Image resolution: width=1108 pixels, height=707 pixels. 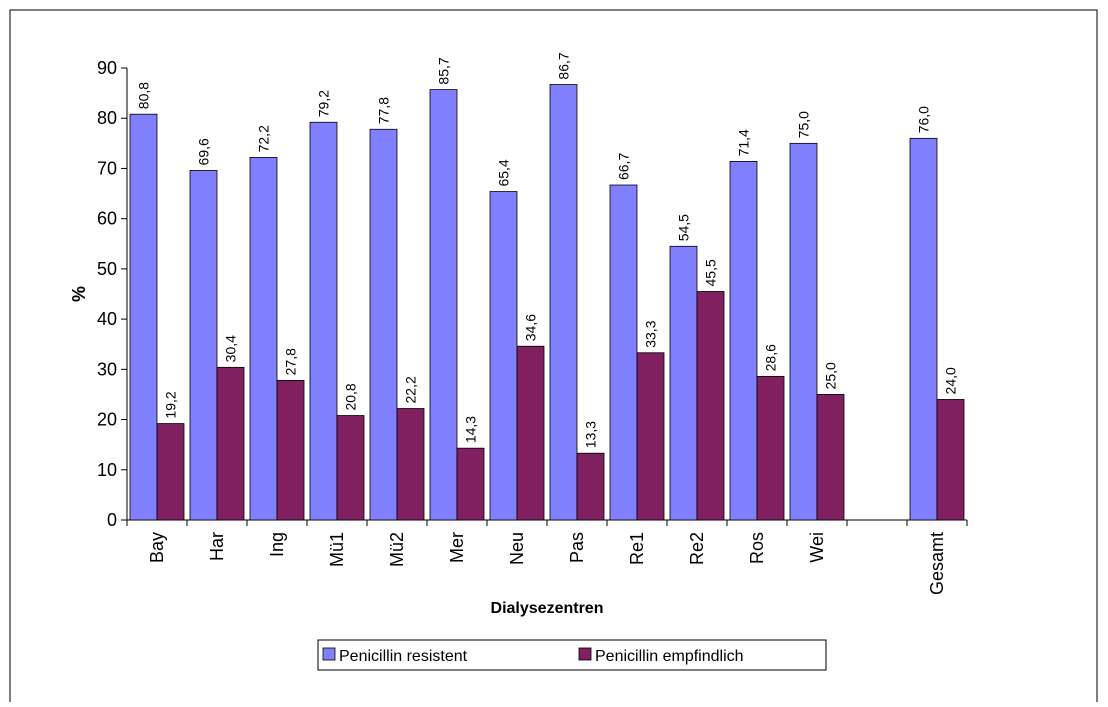 I want to click on y-tick-label: 60, so click(x=107, y=219).